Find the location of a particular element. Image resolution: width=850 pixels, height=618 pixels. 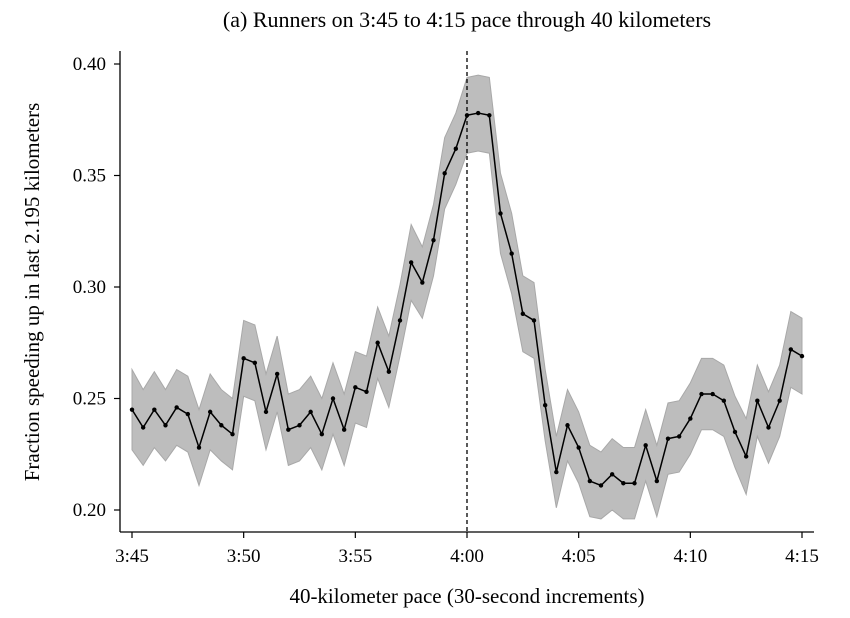

x-tick-label: 4:15 is located at coordinates (802, 556).